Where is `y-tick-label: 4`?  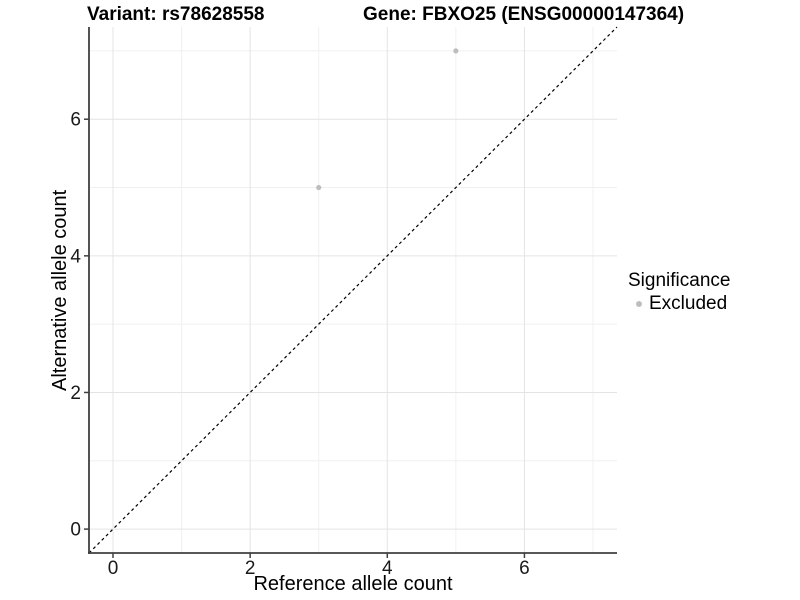
y-tick-label: 4 is located at coordinates (75, 256).